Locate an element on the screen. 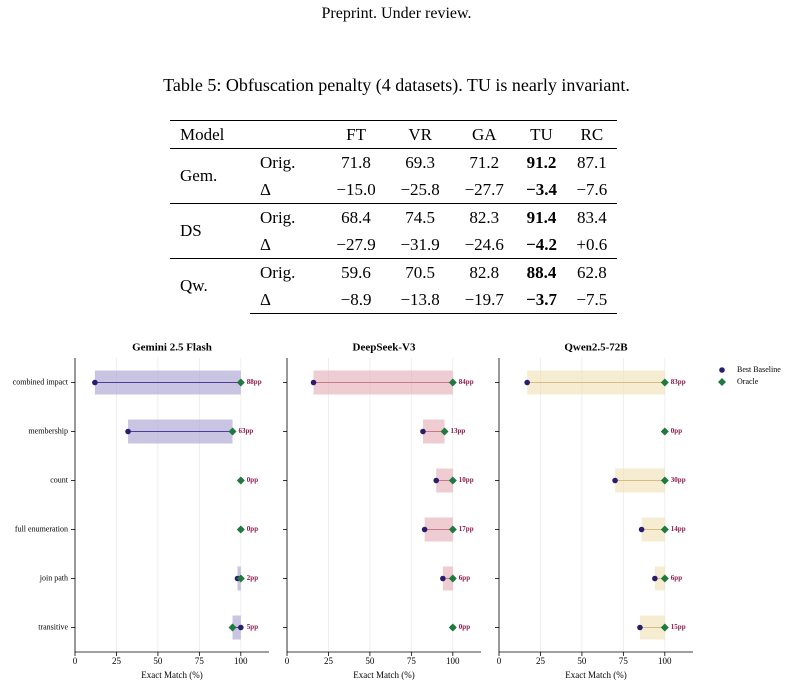 This screenshot has width=793, height=689. panel-title: DeepSeek-V3 is located at coordinates (384, 348).